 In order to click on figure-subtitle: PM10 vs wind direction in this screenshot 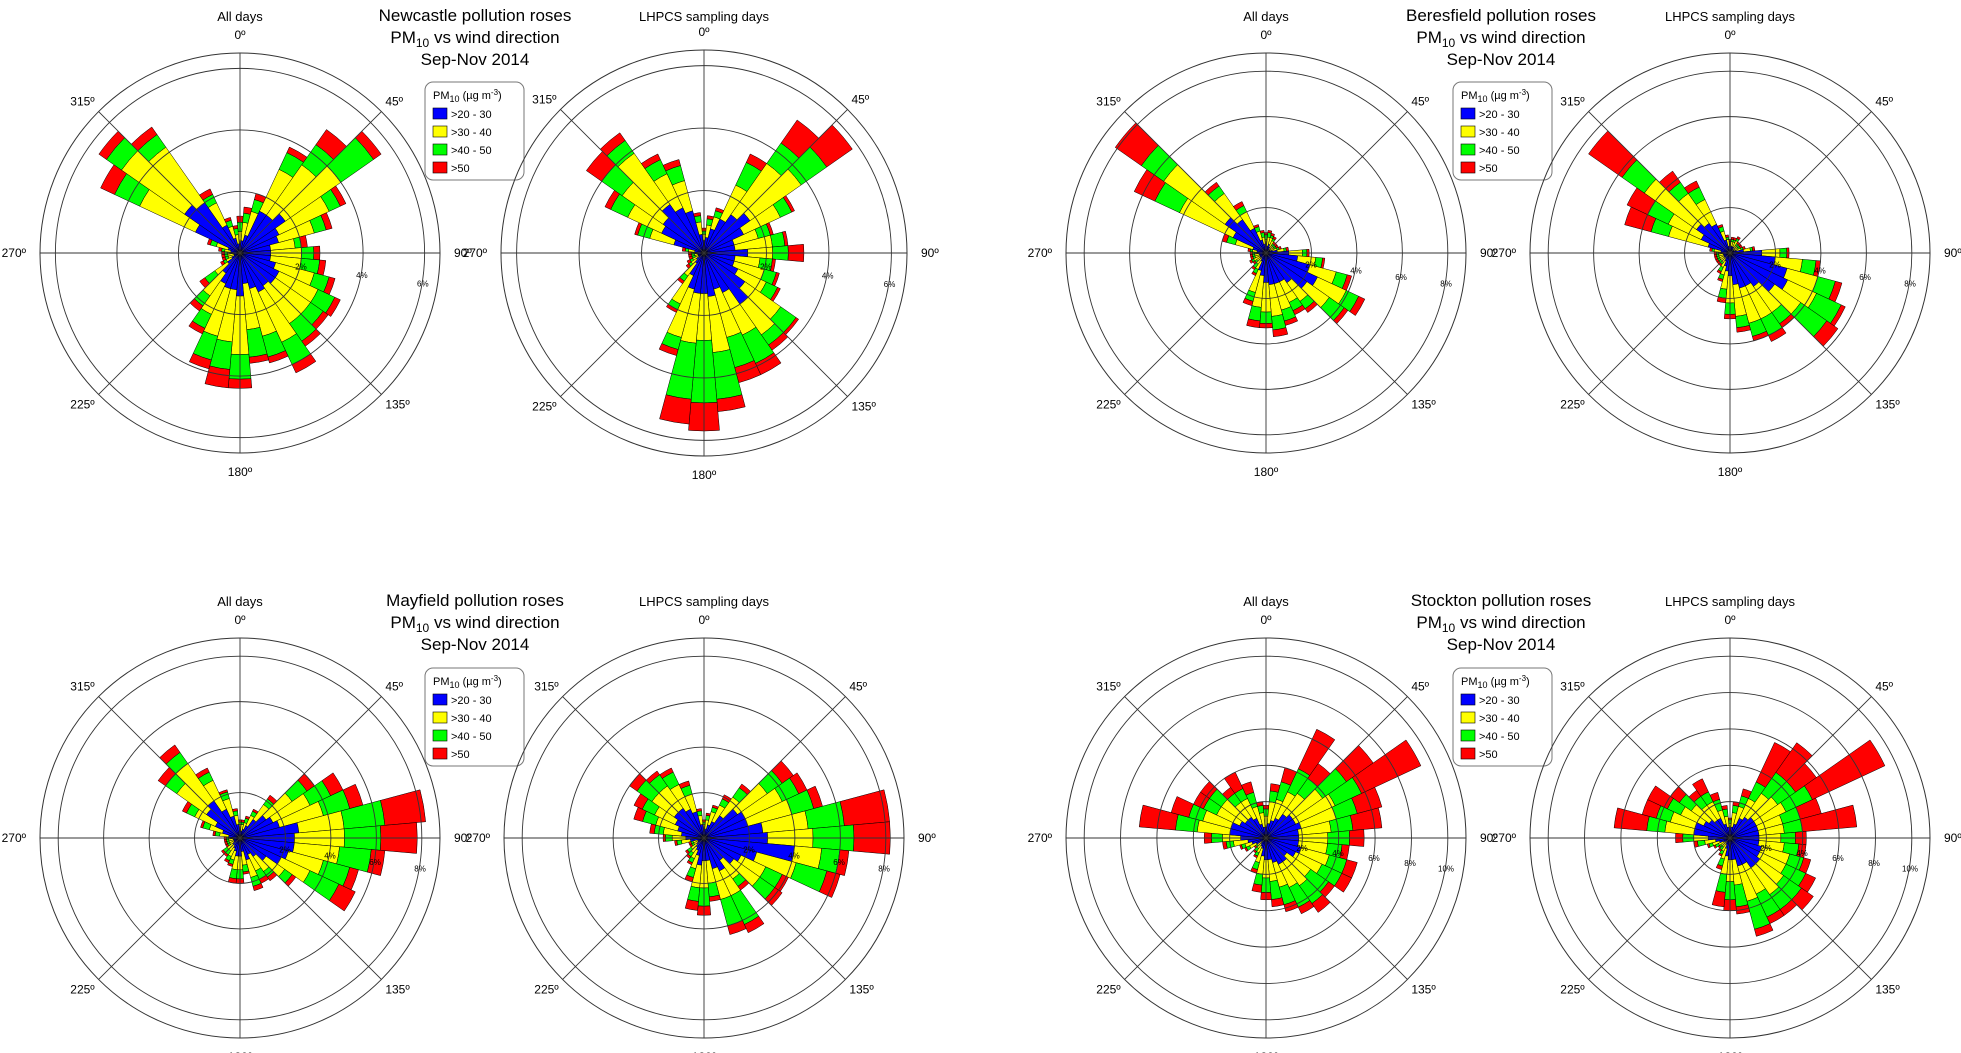, I will do `click(1500, 39)`.